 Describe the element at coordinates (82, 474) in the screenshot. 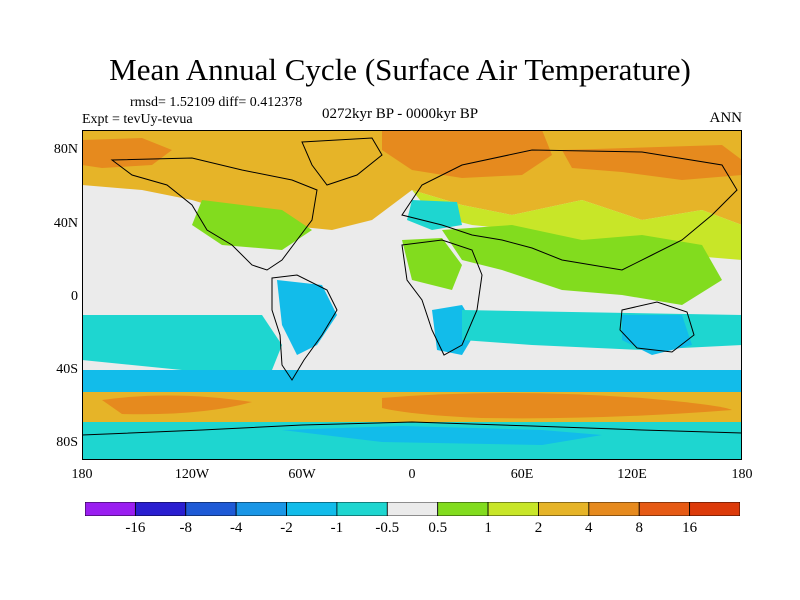

I see `lon-label-180w: 180` at that location.